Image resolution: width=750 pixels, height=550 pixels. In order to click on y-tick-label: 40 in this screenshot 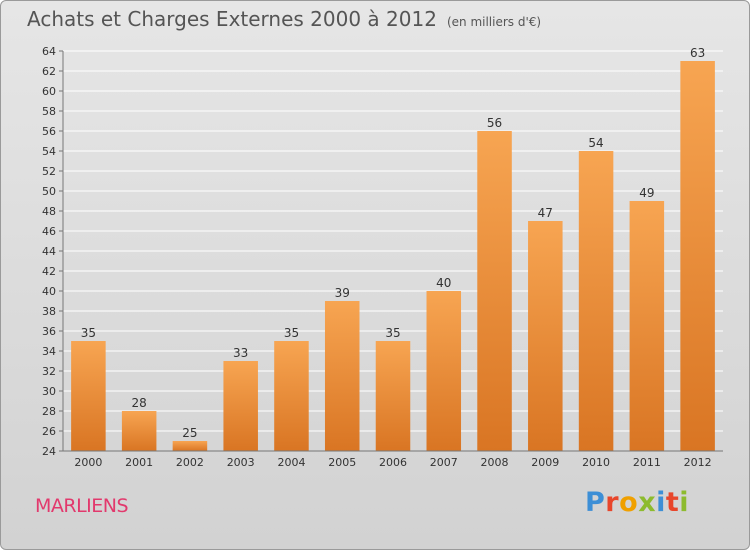, I will do `click(49, 291)`.